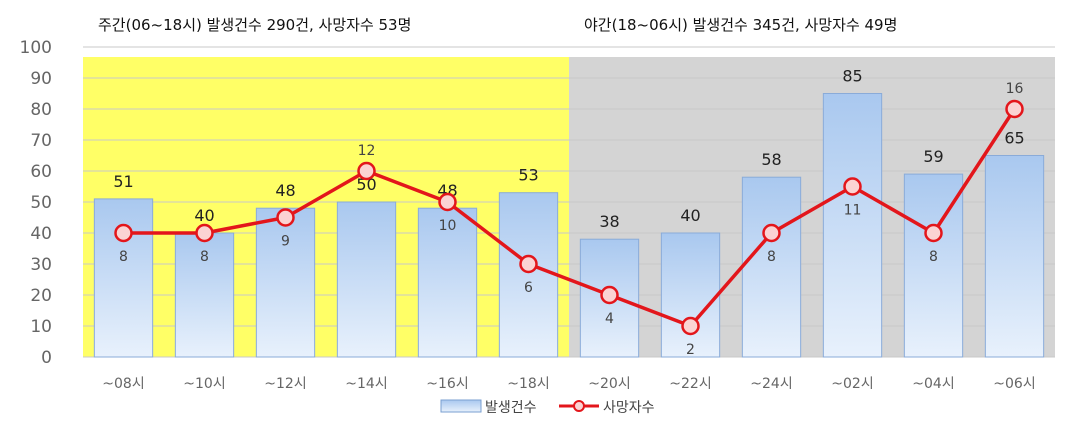 The image size is (1083, 429). I want to click on bar-value-label-3: 50, so click(366, 184).